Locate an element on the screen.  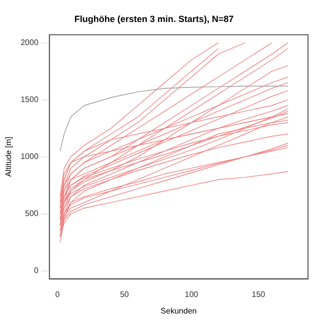
x-tick-label: 100 is located at coordinates (191, 294).